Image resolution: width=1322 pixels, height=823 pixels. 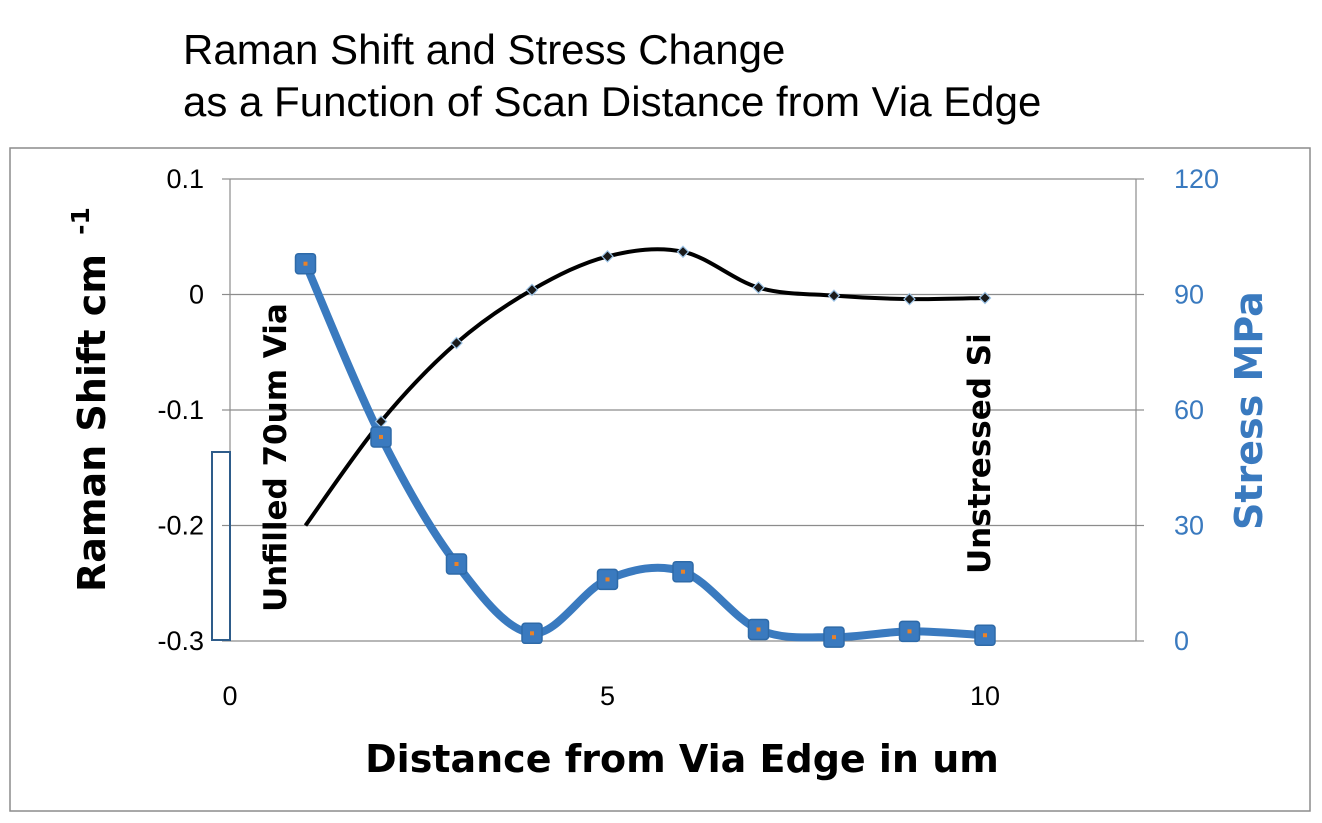 What do you see at coordinates (180, 641) in the screenshot?
I see `y-tick-label-4: -0.3` at bounding box center [180, 641].